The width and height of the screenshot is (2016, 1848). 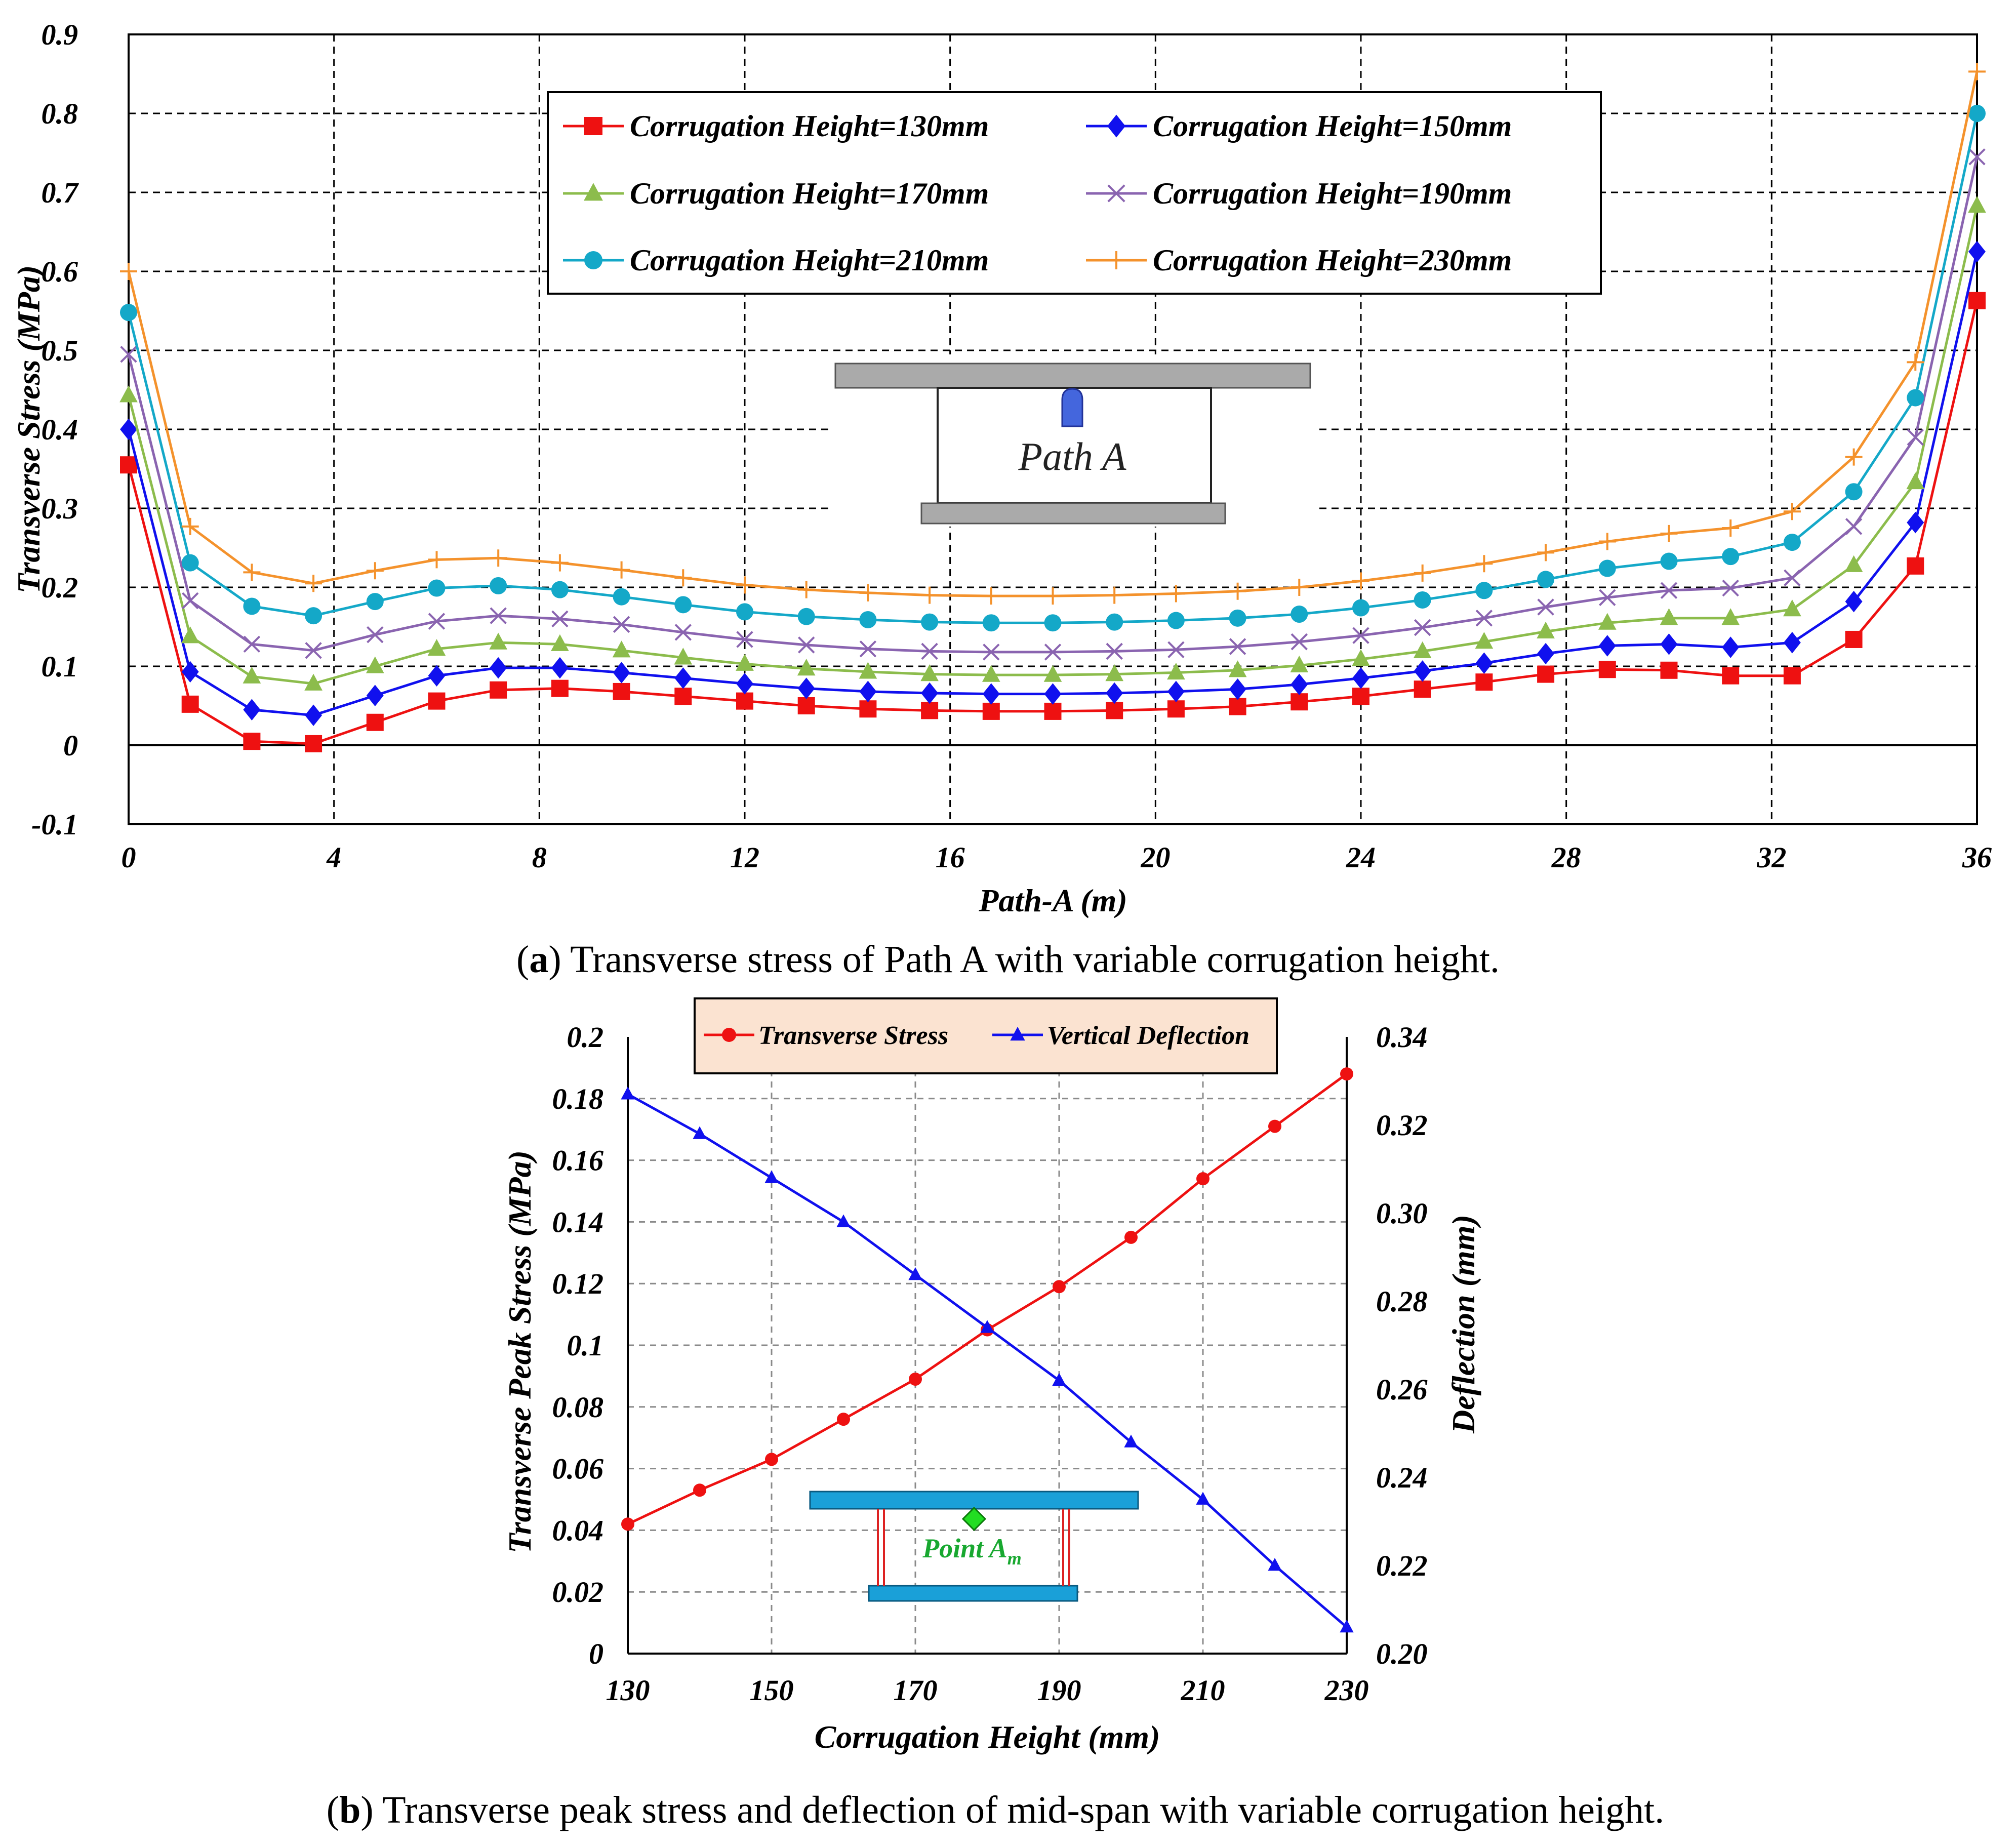 What do you see at coordinates (1333, 126) in the screenshot?
I see `chart-a-legend-label: Corrugation Height=150mm` at bounding box center [1333, 126].